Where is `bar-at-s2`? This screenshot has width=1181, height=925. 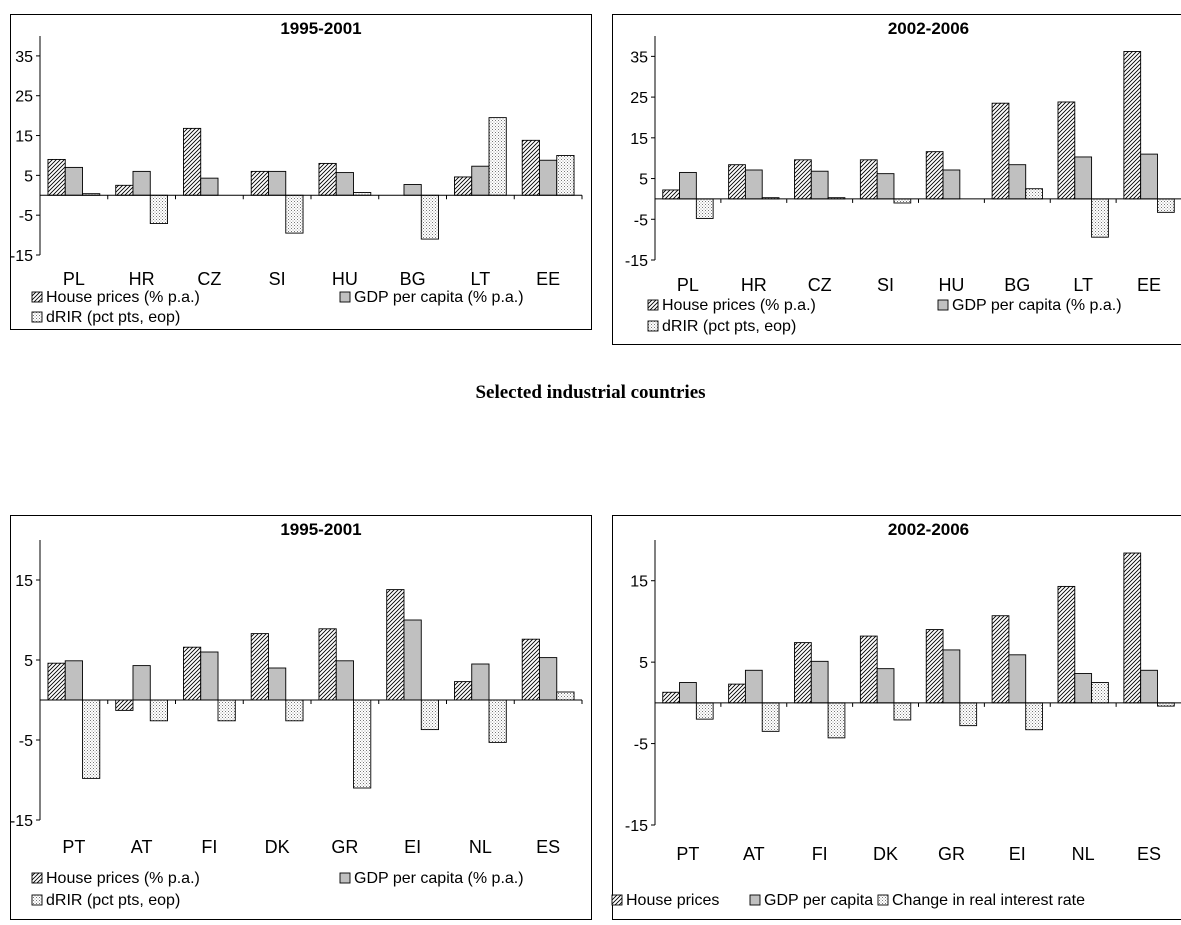
bar-at-s2 is located at coordinates (753, 686).